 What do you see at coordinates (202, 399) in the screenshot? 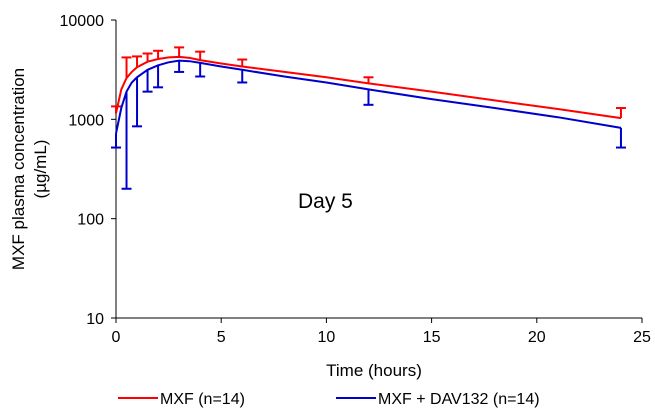
I see `legend-label-mxf: MXF (n=14)` at bounding box center [202, 399].